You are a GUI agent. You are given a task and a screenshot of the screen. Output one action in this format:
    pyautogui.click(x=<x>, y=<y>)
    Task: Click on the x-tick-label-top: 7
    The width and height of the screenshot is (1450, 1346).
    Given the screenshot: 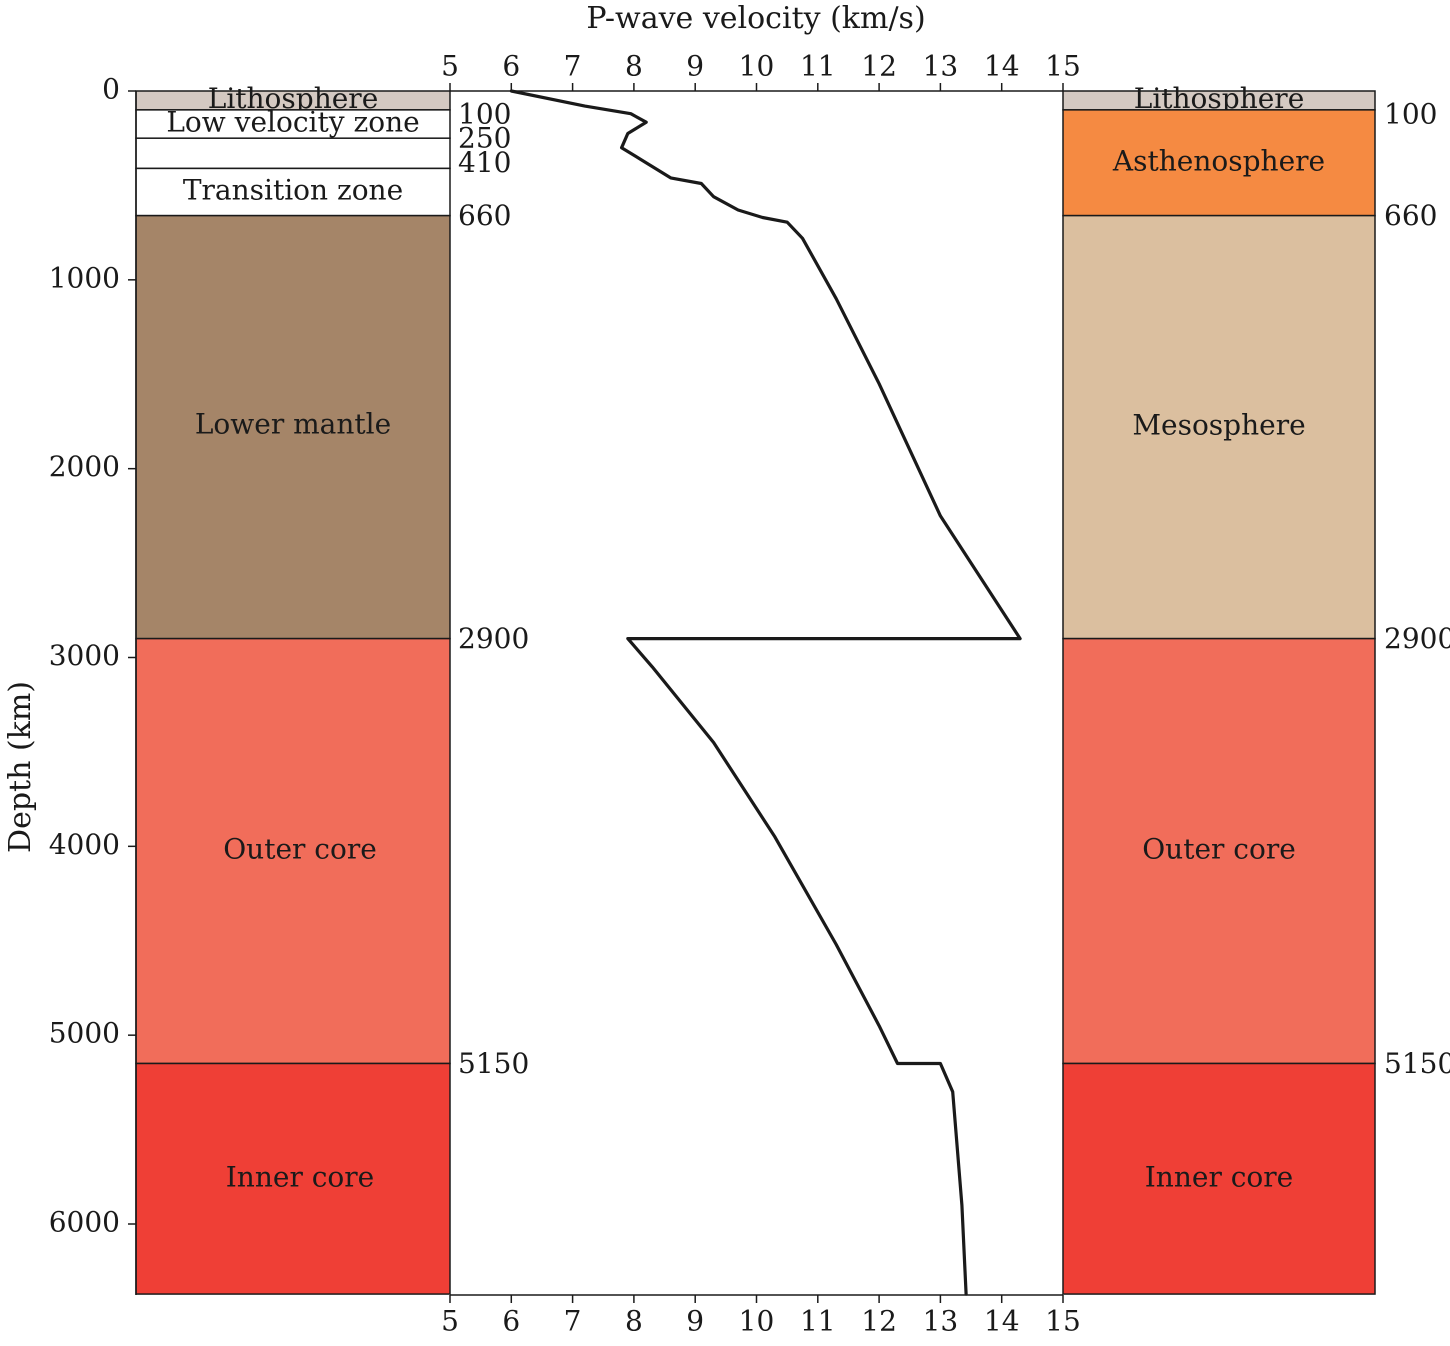 What is the action you would take?
    pyautogui.click(x=573, y=66)
    